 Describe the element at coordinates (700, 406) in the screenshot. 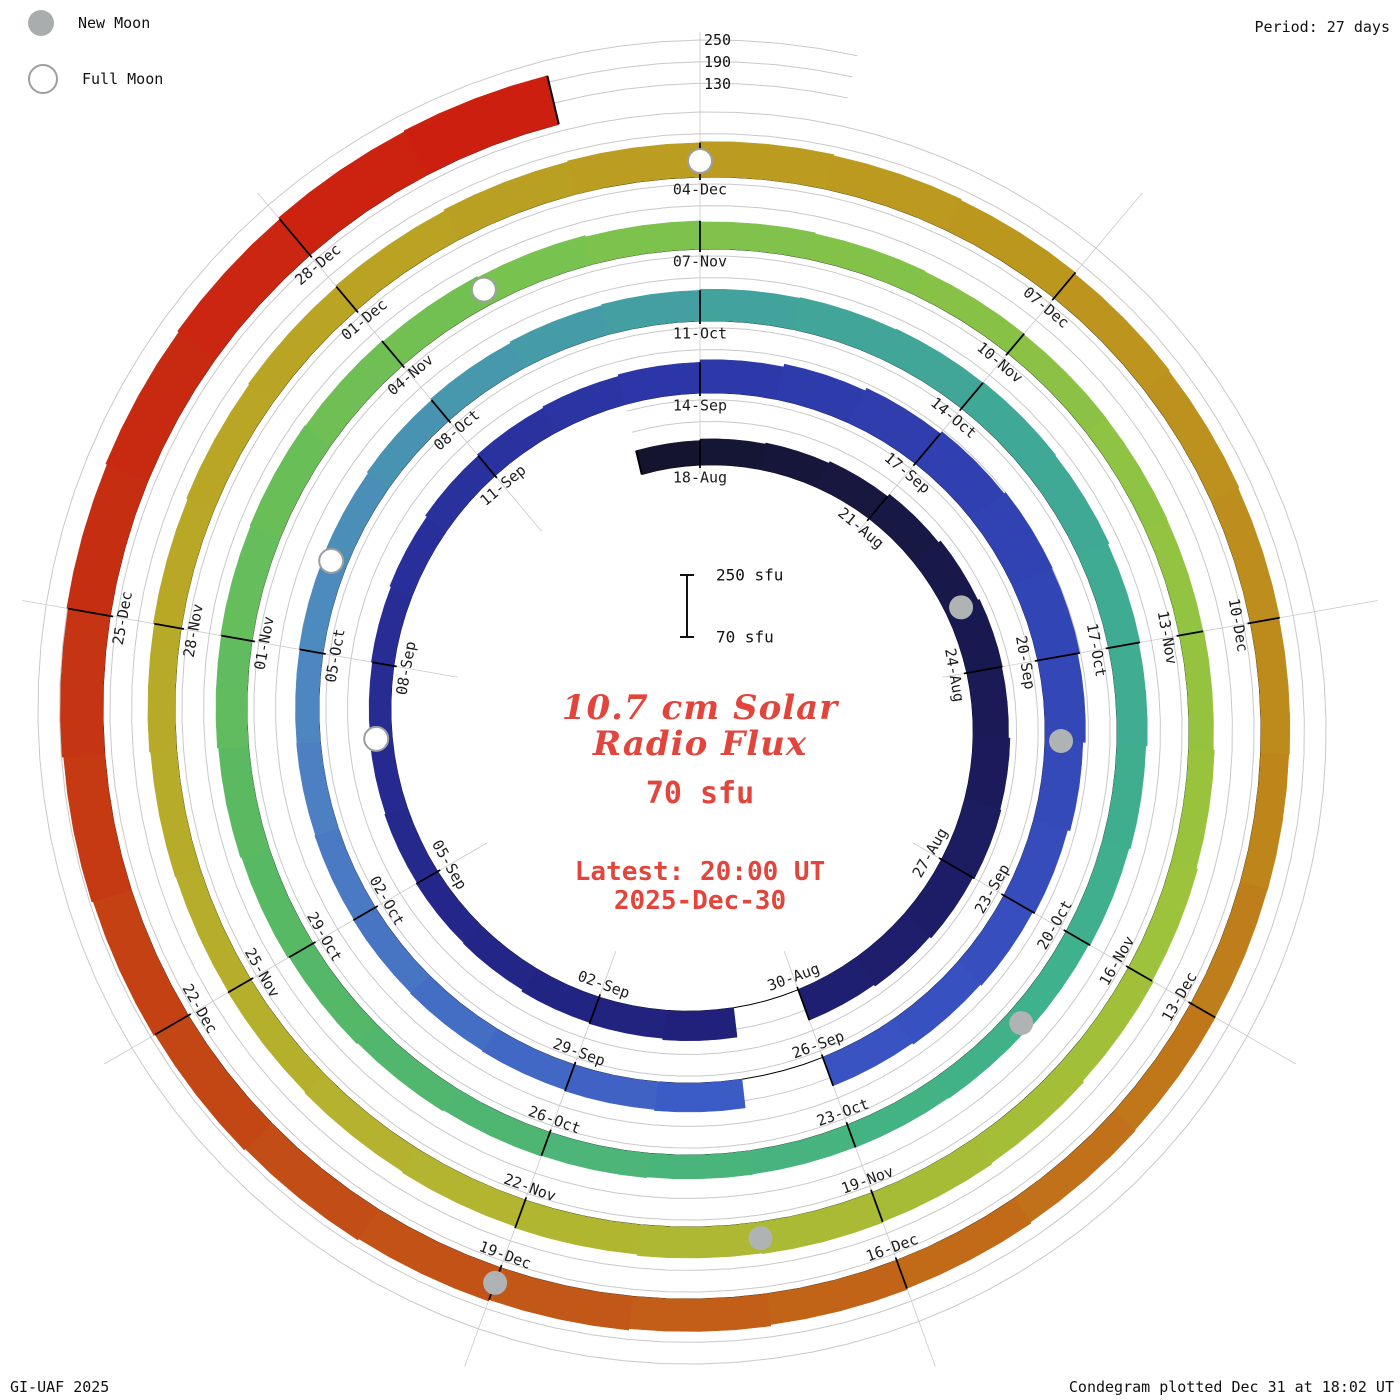

I see `date-label: 14-Sep` at that location.